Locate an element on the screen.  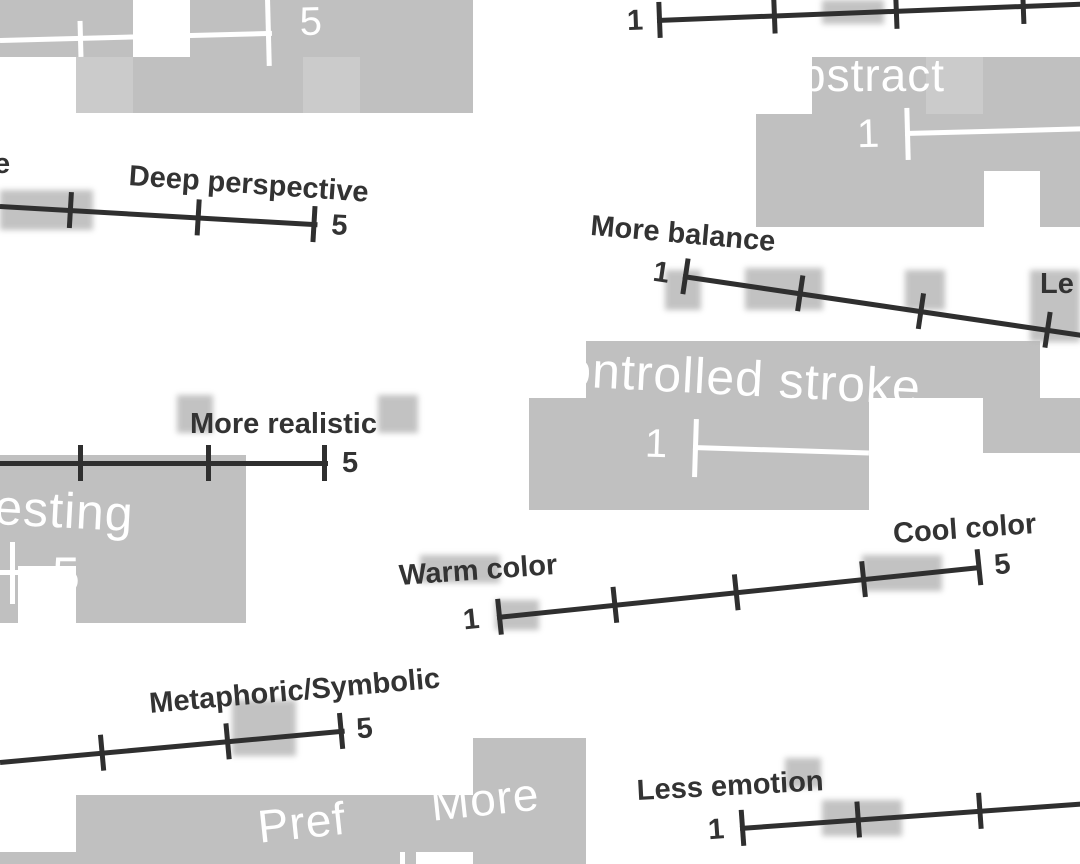
patch-more-gap is located at coordinates (444, 858).